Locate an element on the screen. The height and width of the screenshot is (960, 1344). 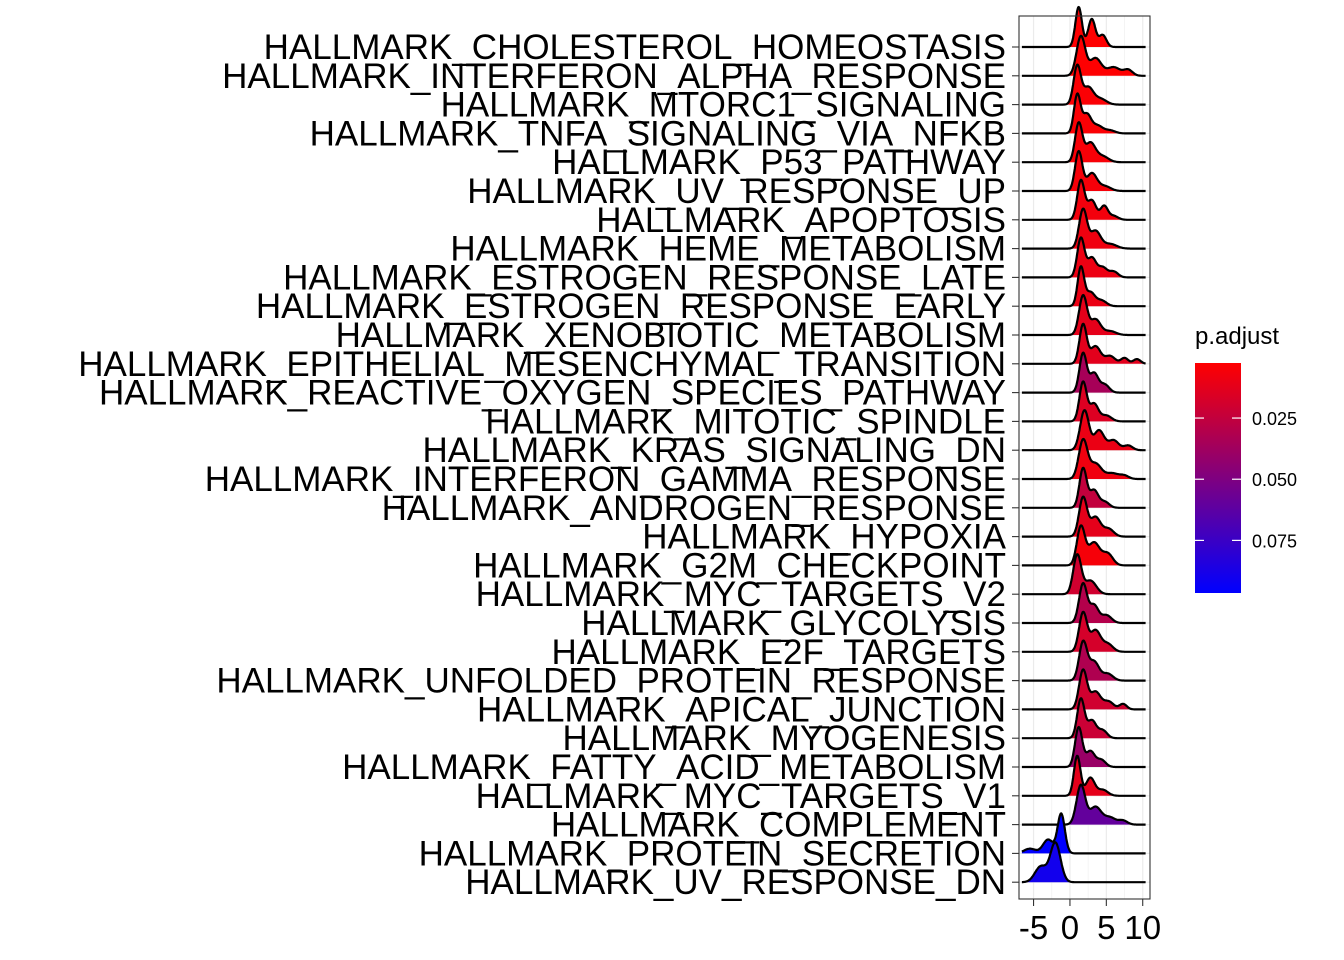
legend-tick-label: 0.025 is located at coordinates (1274, 419).